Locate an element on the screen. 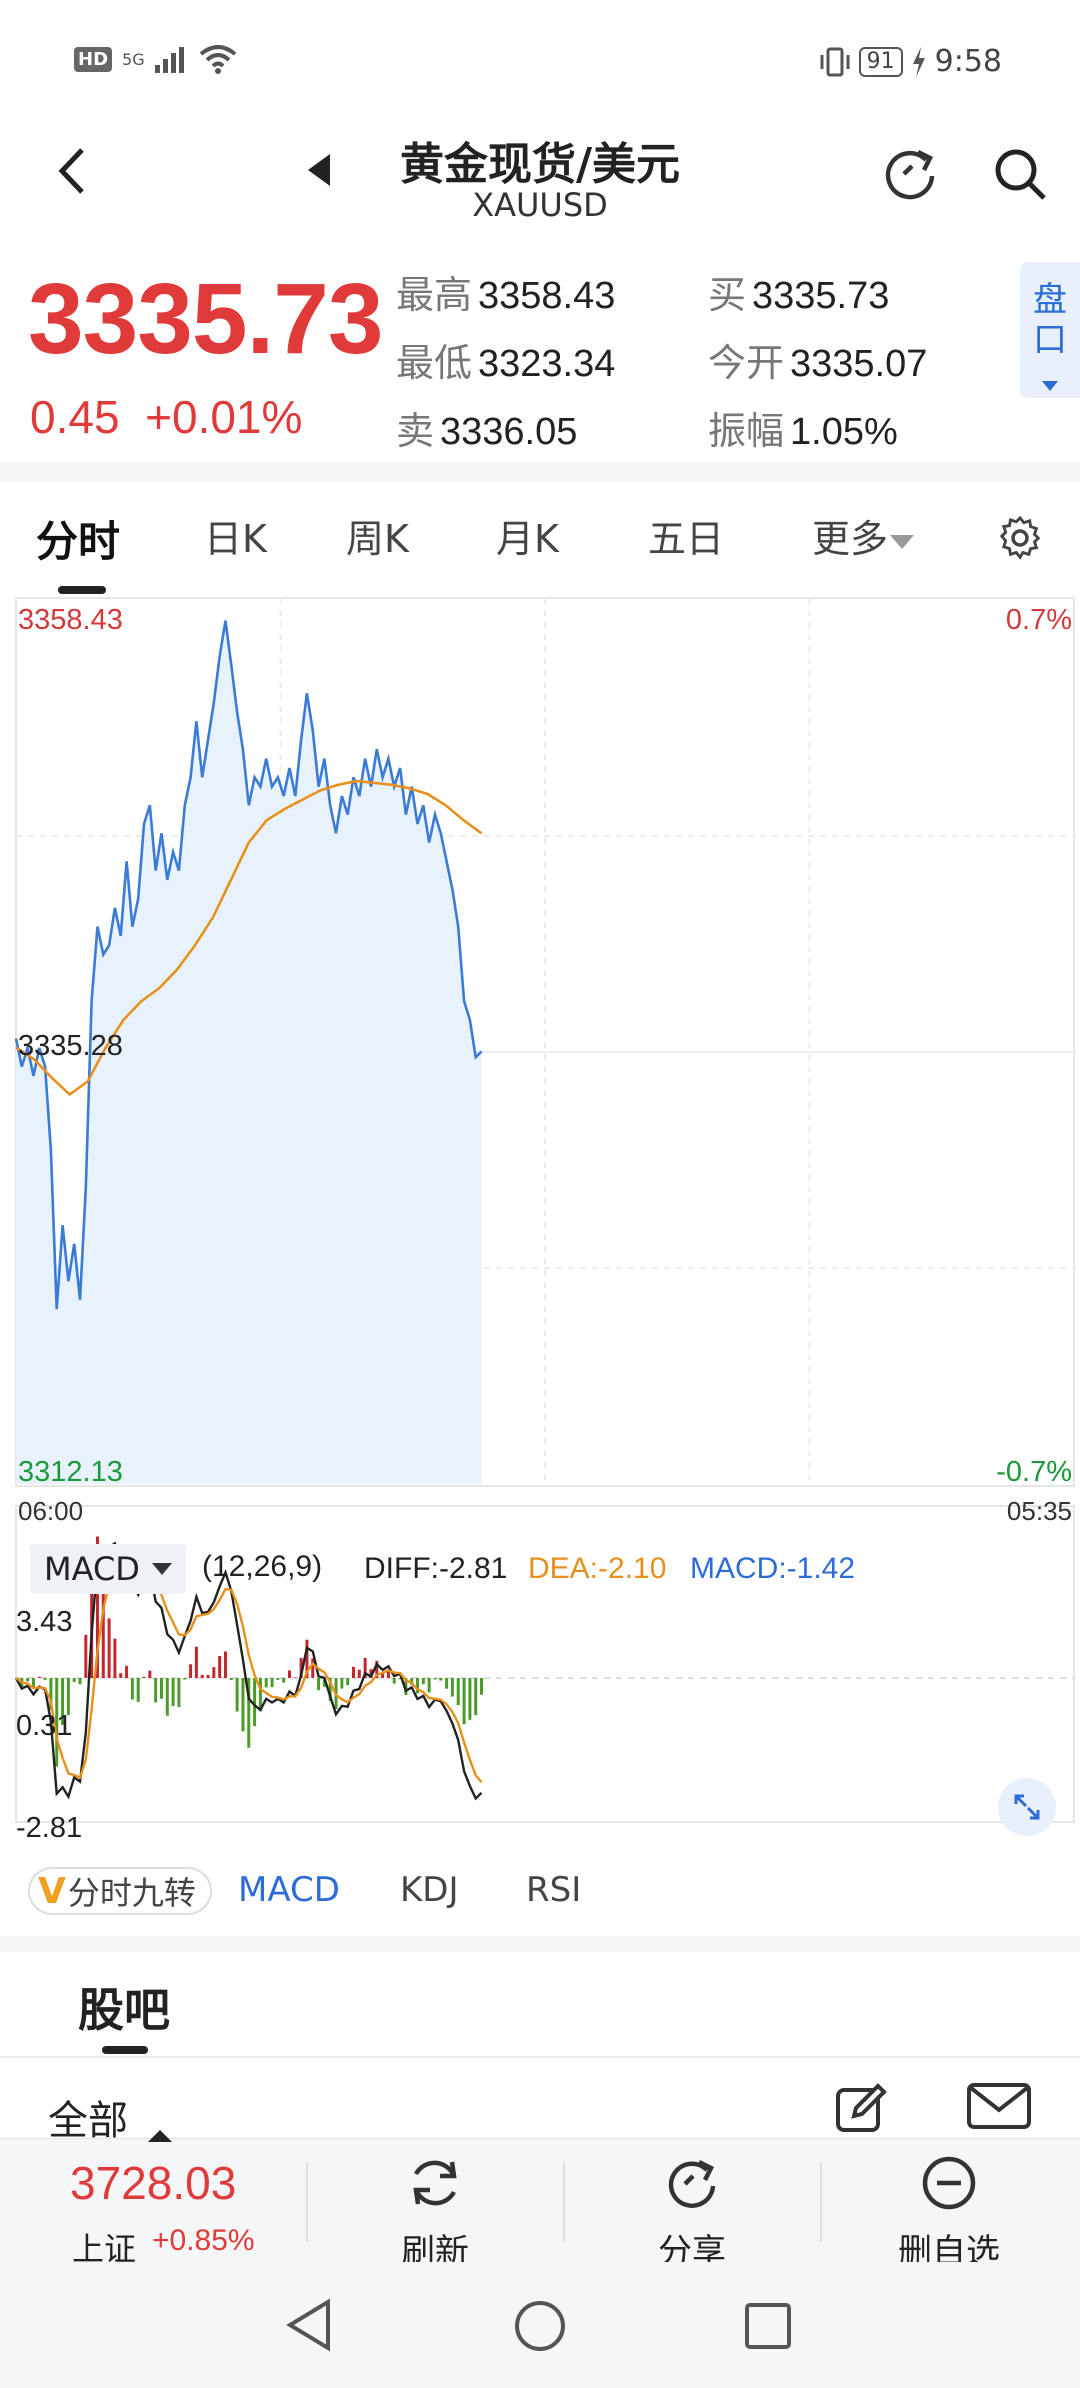 The image size is (1080, 2388). refresh-button: 刷新 is located at coordinates (435, 2211).